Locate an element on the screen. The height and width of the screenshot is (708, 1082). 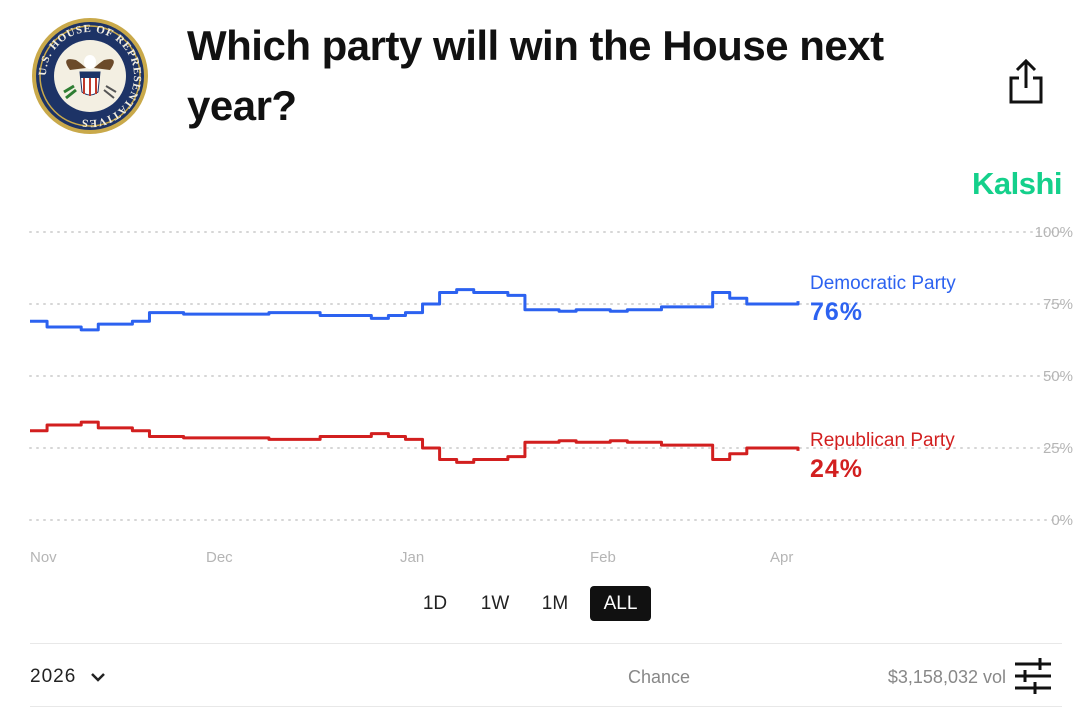
series-current-value: 24% is located at coordinates (836, 469).